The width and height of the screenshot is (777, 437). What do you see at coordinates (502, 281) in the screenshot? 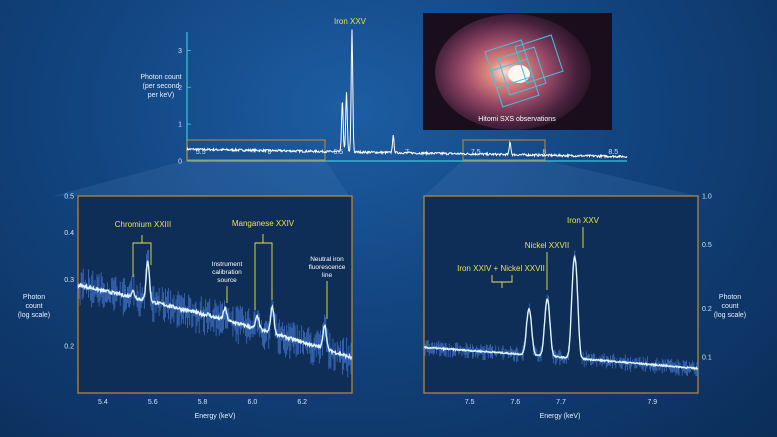
I see `bracket-iron-nickel` at bounding box center [502, 281].